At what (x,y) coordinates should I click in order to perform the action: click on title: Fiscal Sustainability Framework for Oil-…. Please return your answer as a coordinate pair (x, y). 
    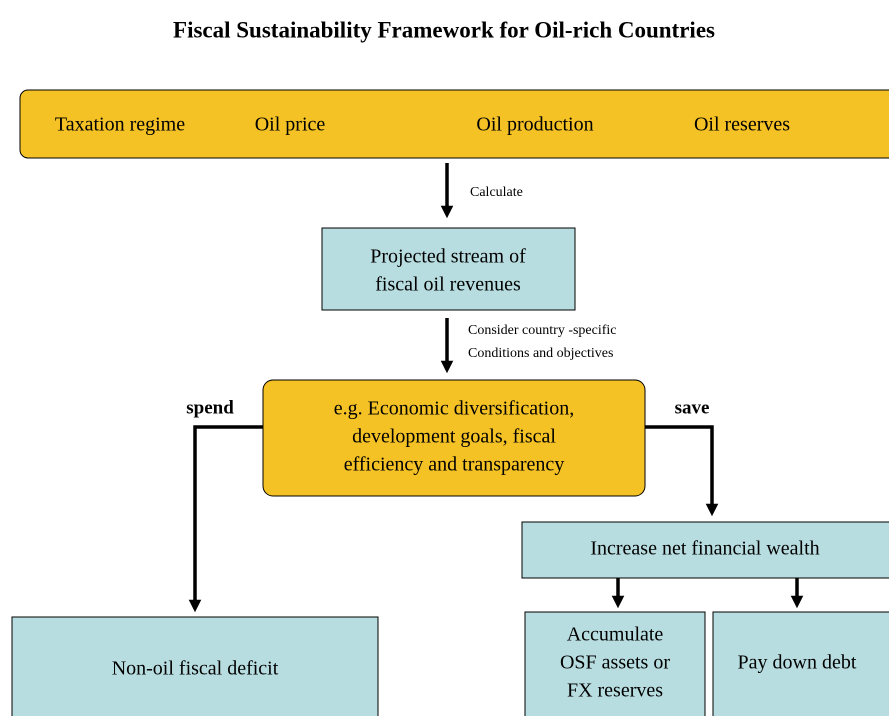
    Looking at the image, I should click on (444, 29).